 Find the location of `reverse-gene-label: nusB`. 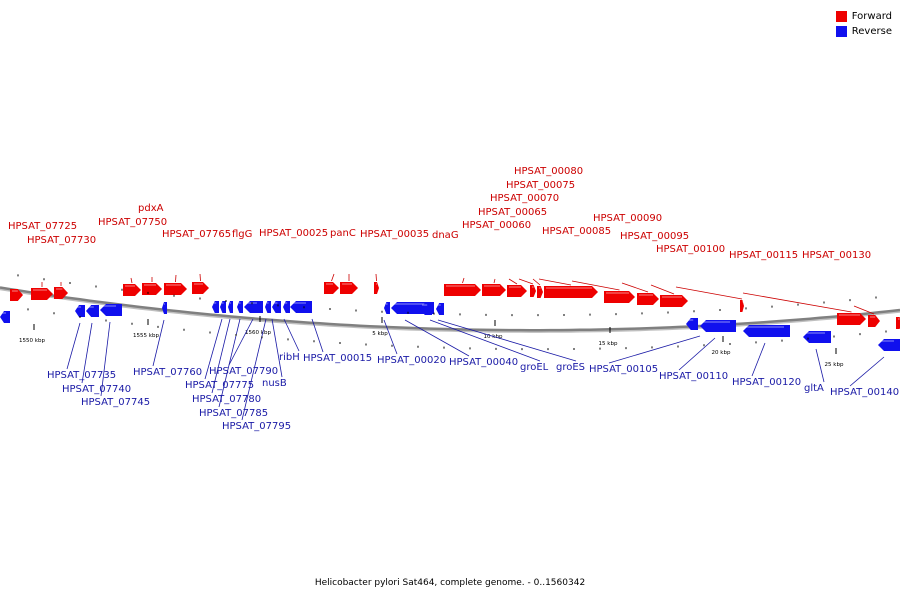

reverse-gene-label: nusB is located at coordinates (274, 383).